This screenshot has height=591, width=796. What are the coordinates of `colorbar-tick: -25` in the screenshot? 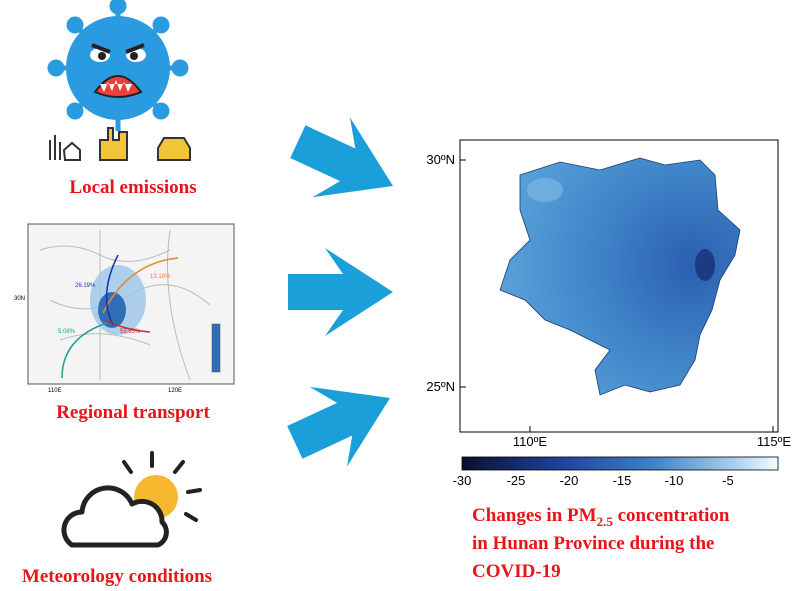 It's located at (516, 480).